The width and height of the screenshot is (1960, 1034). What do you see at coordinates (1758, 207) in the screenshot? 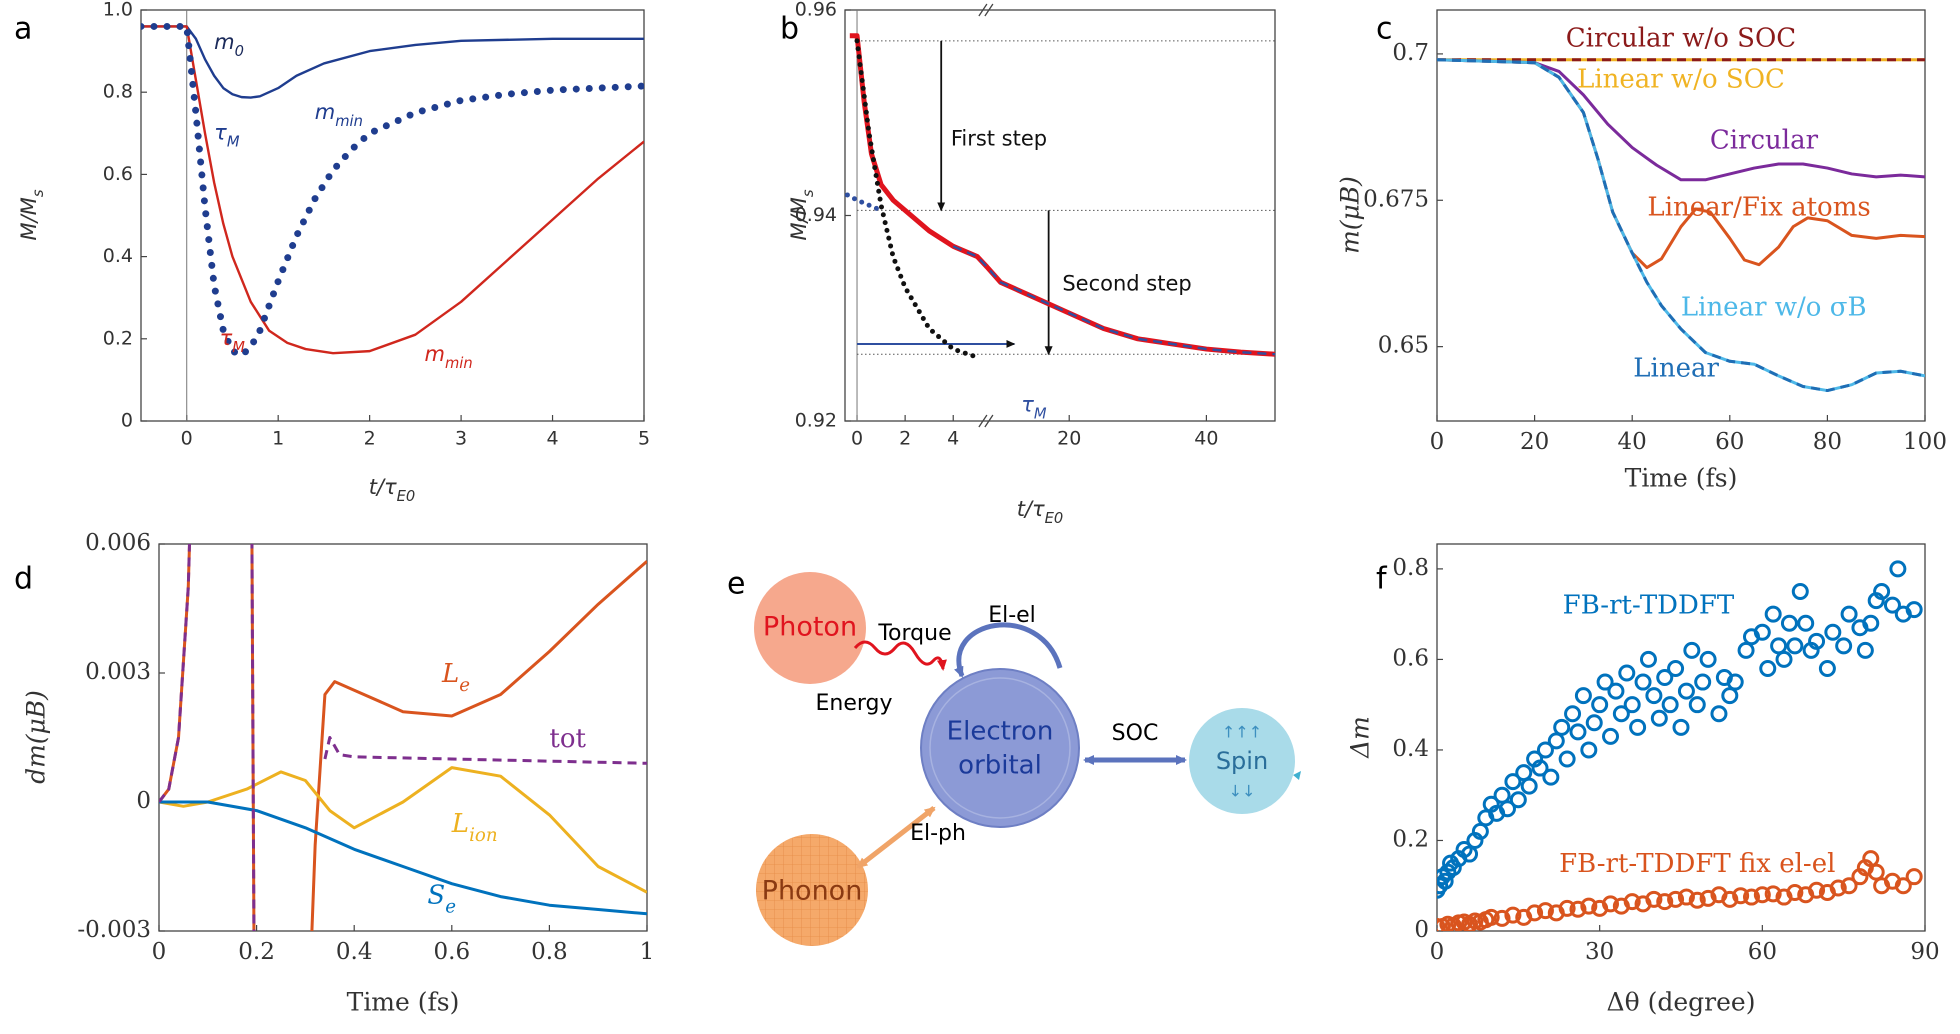
I see `label-text: Linear/Fix atoms` at bounding box center [1758, 207].